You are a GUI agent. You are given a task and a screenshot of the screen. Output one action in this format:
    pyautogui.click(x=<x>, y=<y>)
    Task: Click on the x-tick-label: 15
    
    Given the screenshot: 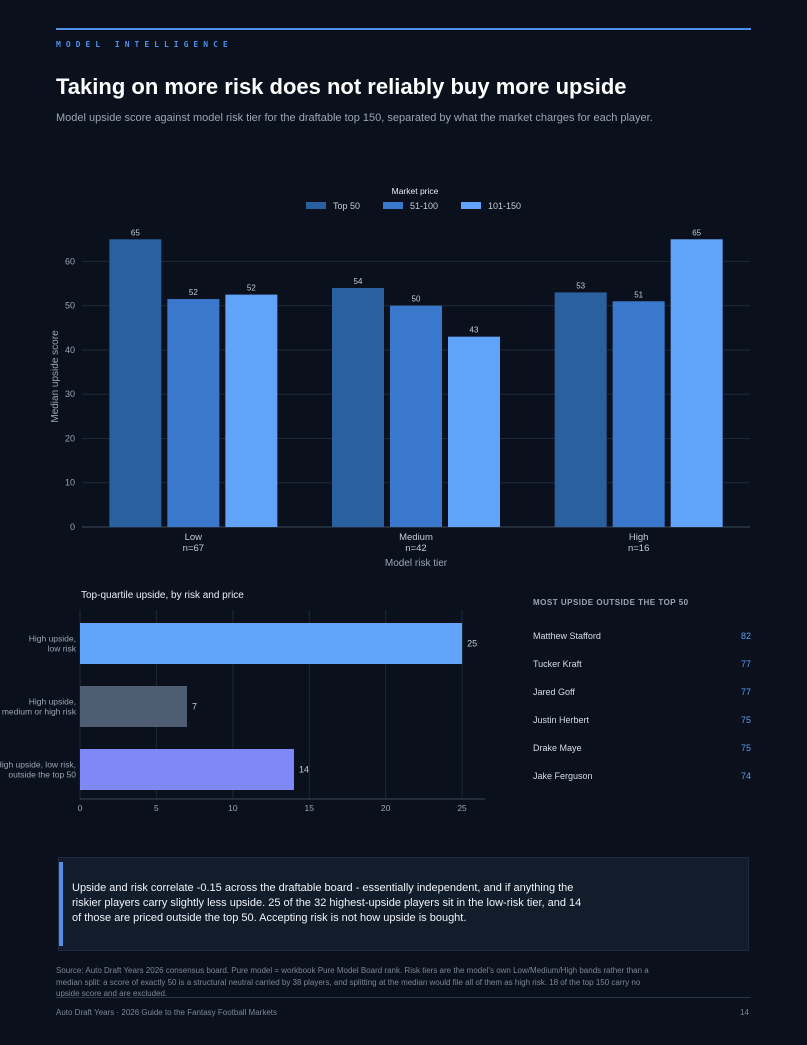 What is the action you would take?
    pyautogui.click(x=310, y=808)
    